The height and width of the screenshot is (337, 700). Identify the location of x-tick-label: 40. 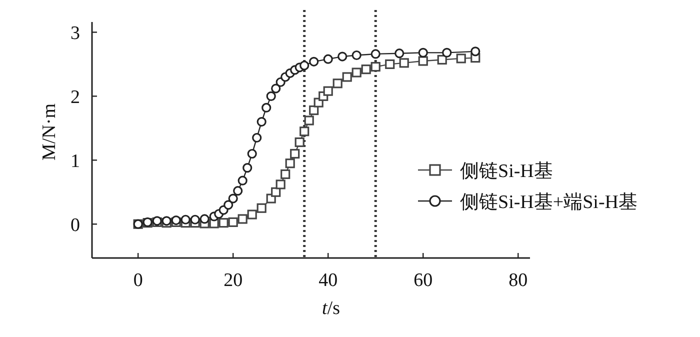
(328, 280).